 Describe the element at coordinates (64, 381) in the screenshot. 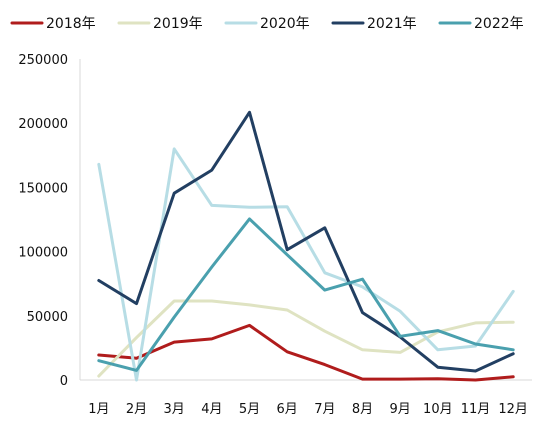

I see `y-tick-label: 0` at that location.